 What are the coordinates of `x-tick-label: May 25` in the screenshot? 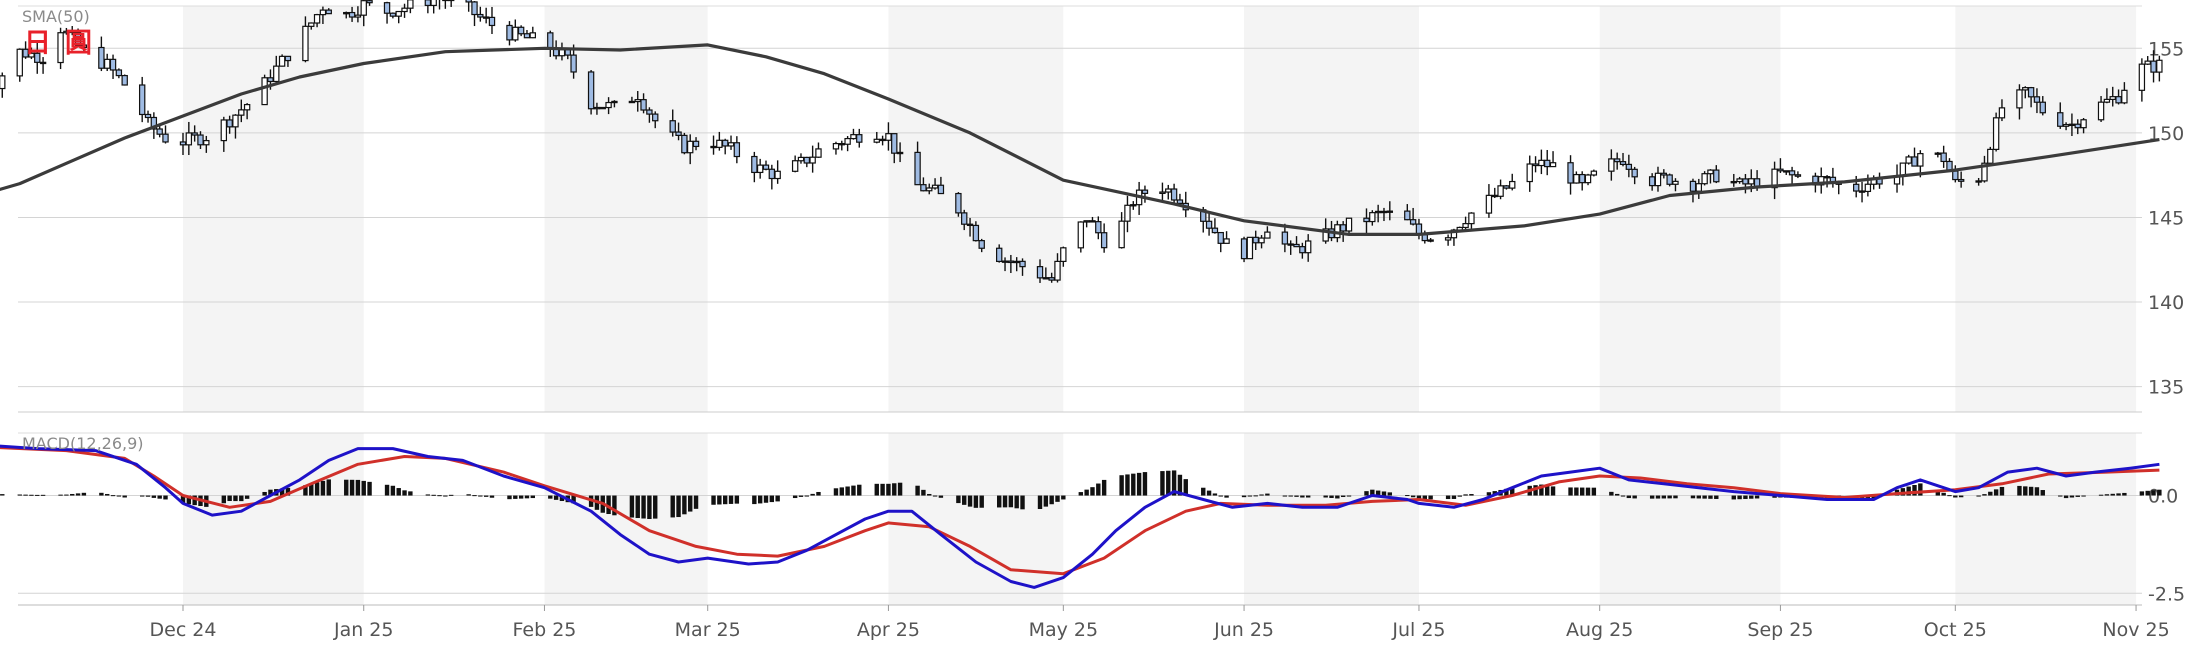 It's located at (1064, 630).